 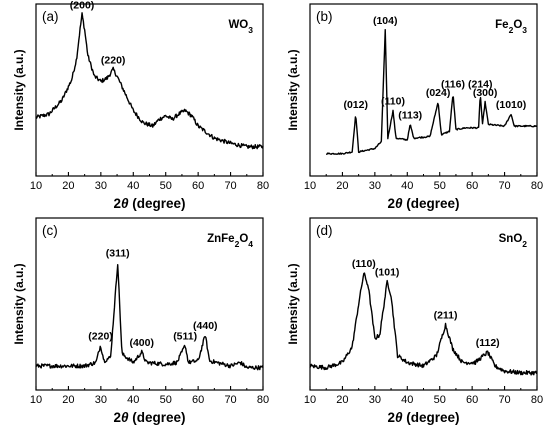 What do you see at coordinates (485, 93) in the screenshot?
I see `peak-label: (300)` at bounding box center [485, 93].